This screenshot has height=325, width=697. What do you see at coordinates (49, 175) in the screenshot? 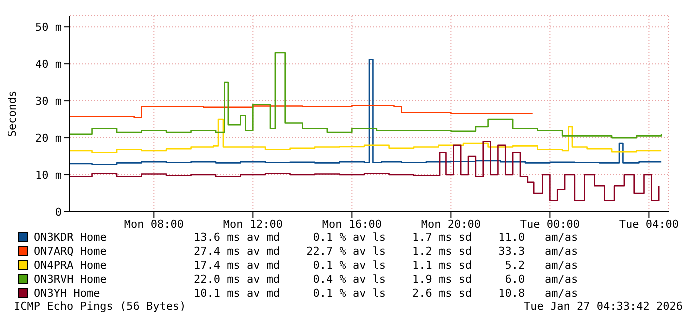
I see `y-tick-label: 10 m` at bounding box center [49, 175].